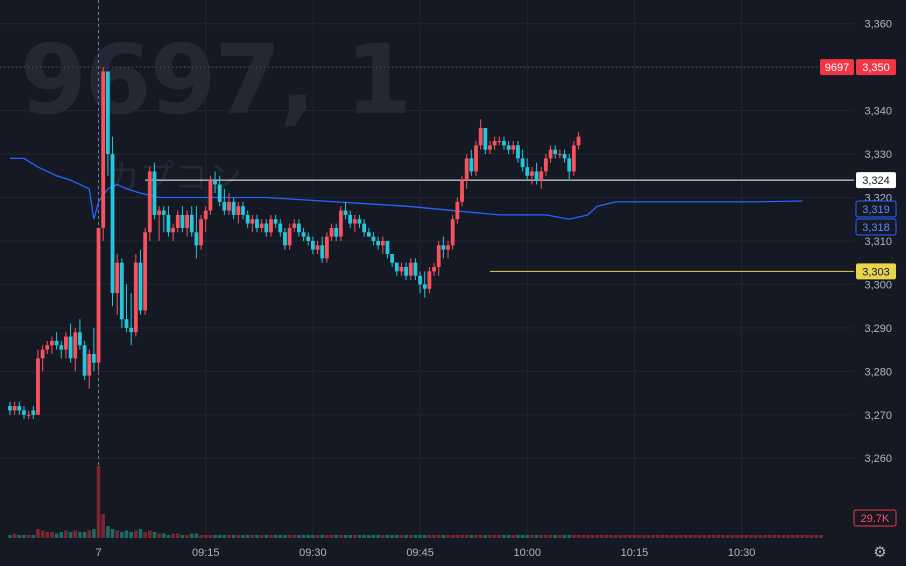  I want to click on volume-badge-label: 29.7K, so click(875, 519).